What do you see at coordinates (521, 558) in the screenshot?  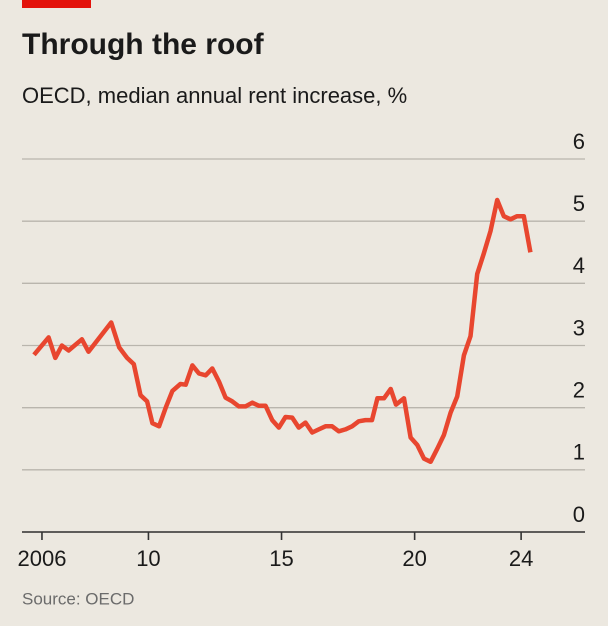 I see `x-tick-label: 24` at bounding box center [521, 558].